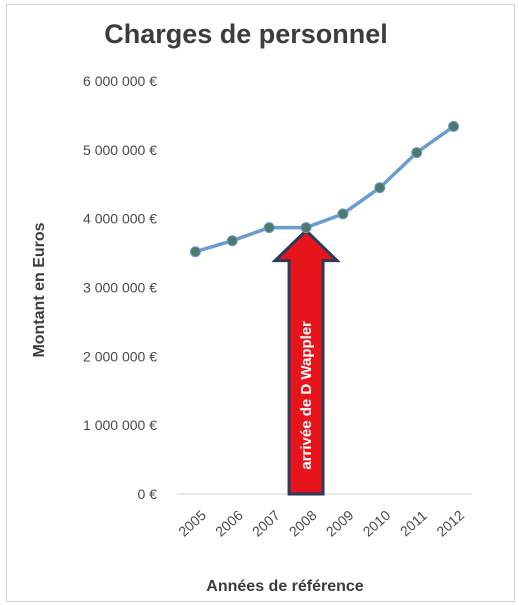 The image size is (519, 605). I want to click on x-tick-label: 2006, so click(229, 523).